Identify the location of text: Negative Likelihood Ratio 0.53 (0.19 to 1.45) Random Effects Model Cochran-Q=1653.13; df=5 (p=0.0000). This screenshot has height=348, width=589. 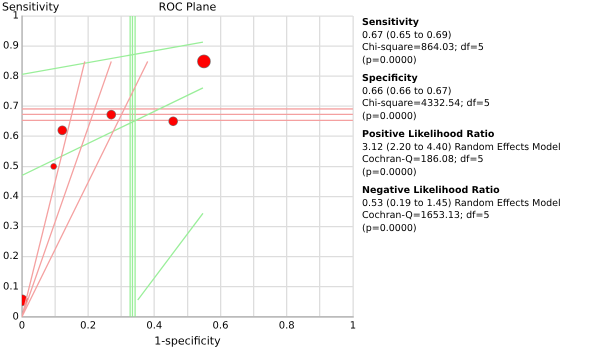
(461, 210).